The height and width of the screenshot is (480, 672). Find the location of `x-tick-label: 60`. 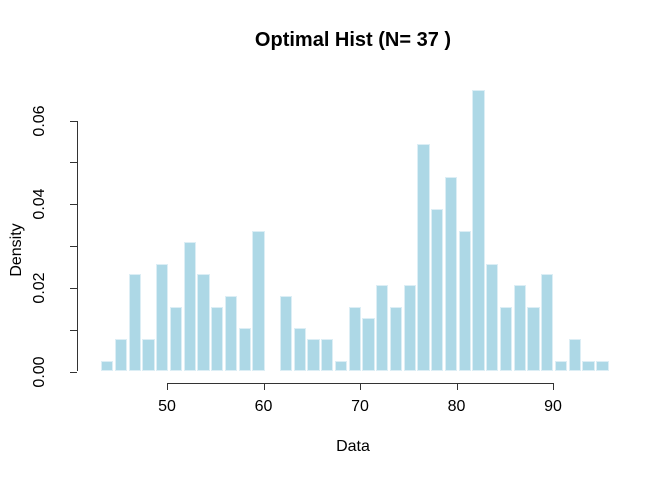

x-tick-label: 60 is located at coordinates (263, 406).